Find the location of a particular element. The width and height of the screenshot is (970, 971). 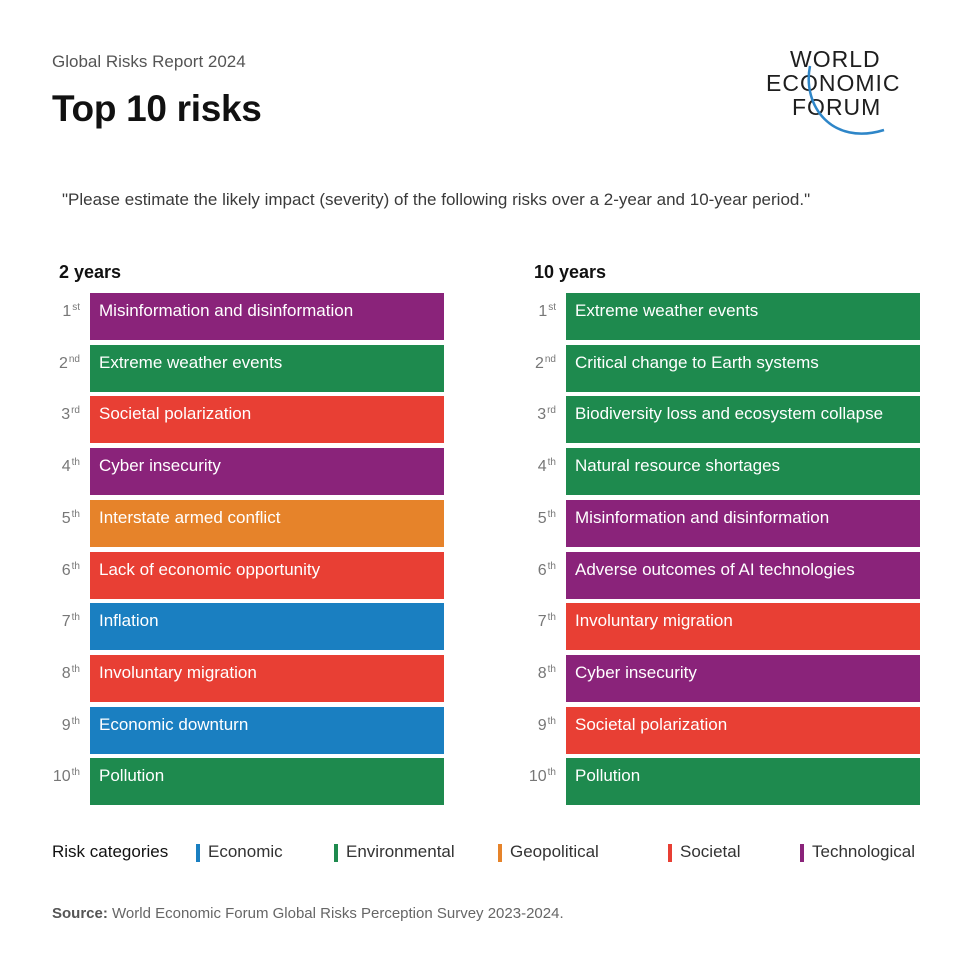

legend-label: Technological is located at coordinates (864, 851).